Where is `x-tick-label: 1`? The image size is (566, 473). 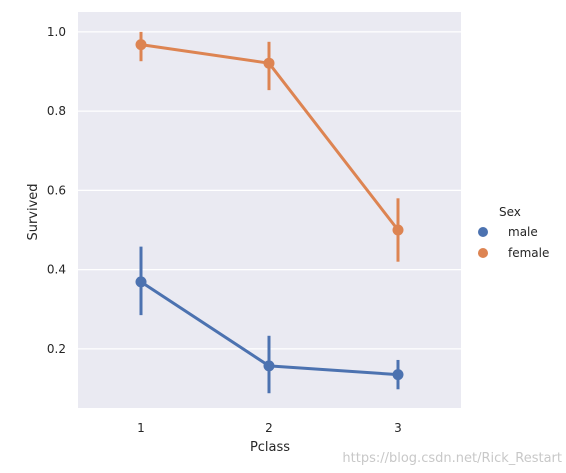
x-tick-label: 1 is located at coordinates (141, 428).